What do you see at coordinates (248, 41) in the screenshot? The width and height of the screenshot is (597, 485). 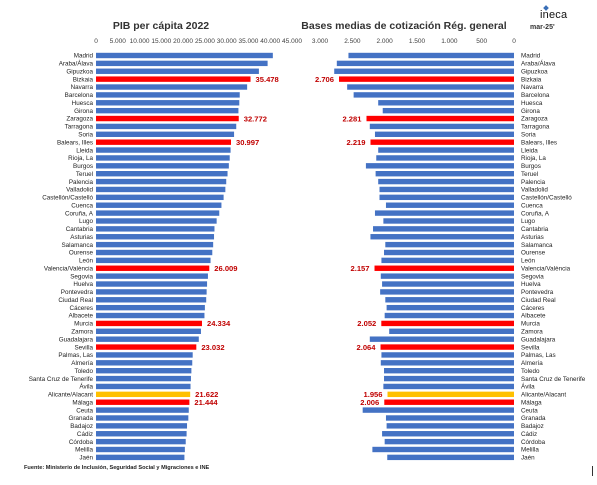 I see `gdp-tick-label: 35.000` at bounding box center [248, 41].